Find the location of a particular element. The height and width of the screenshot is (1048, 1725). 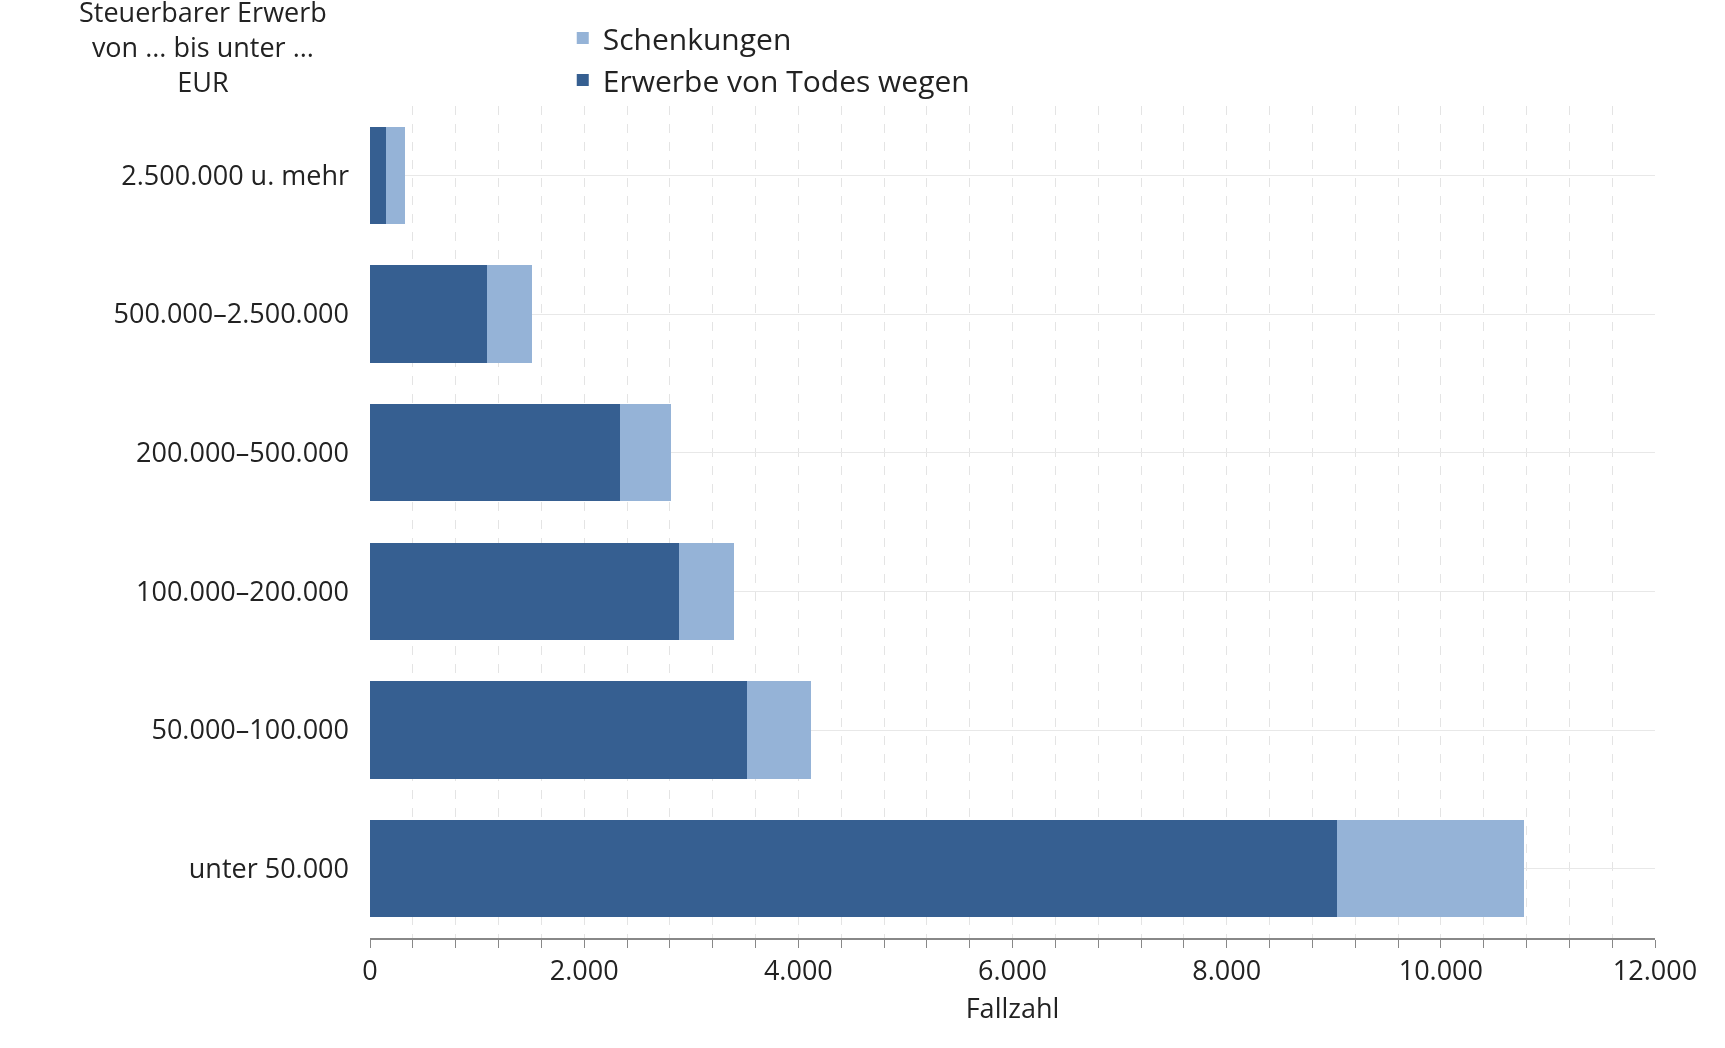

y-tick-label: 200.000–500.000 is located at coordinates (242, 452).